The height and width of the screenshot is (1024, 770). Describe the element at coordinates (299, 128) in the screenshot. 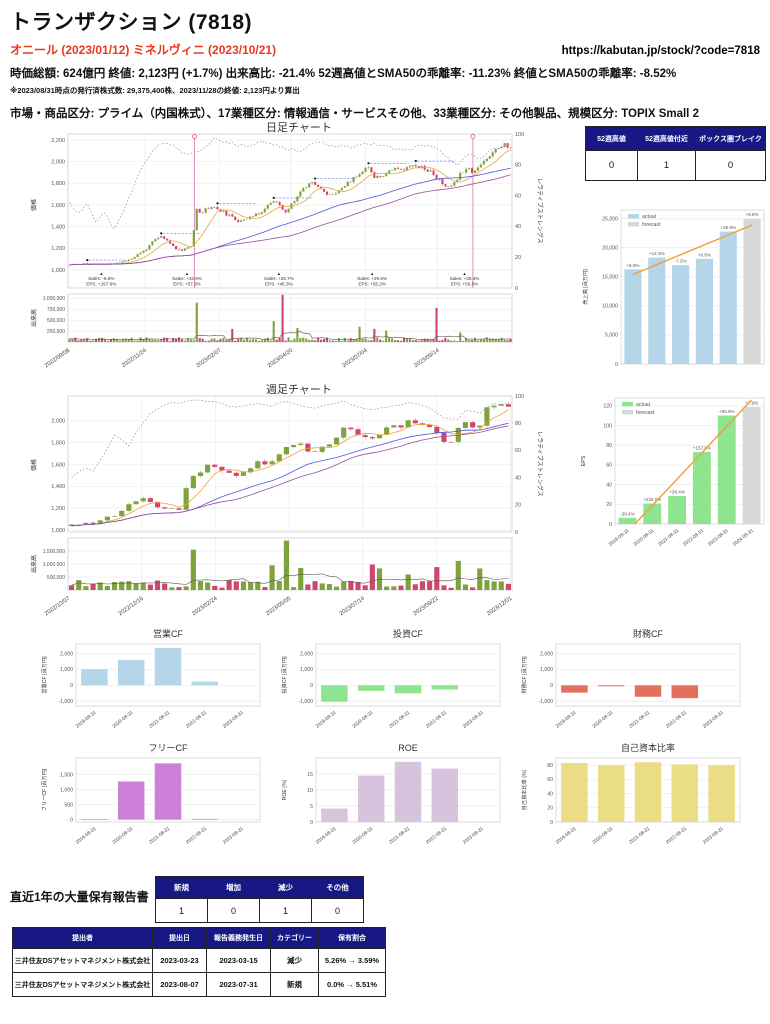

I see `daily-chart-title: 日足チャート` at that location.